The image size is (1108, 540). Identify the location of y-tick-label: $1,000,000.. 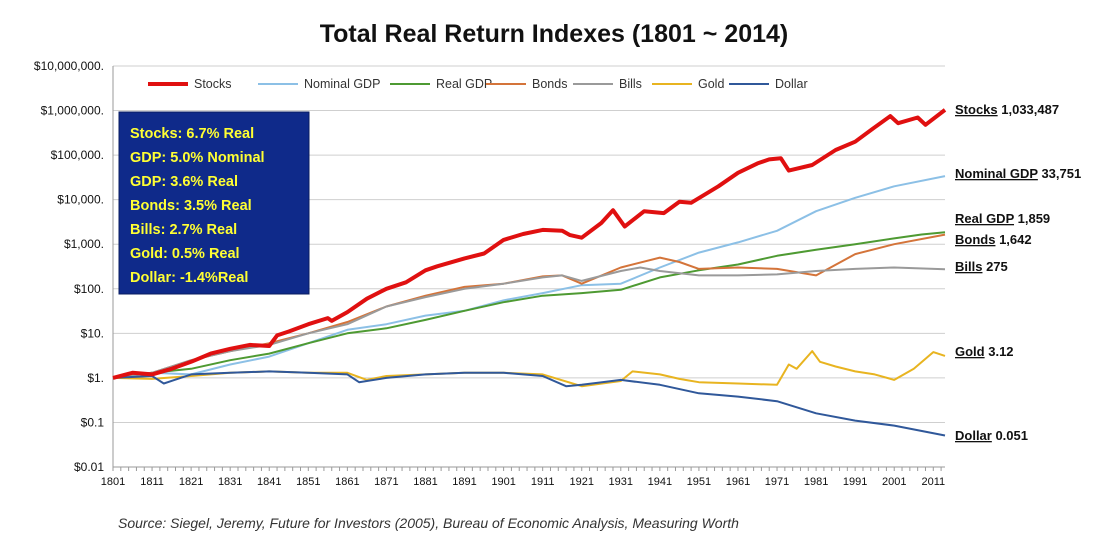
(72, 111).